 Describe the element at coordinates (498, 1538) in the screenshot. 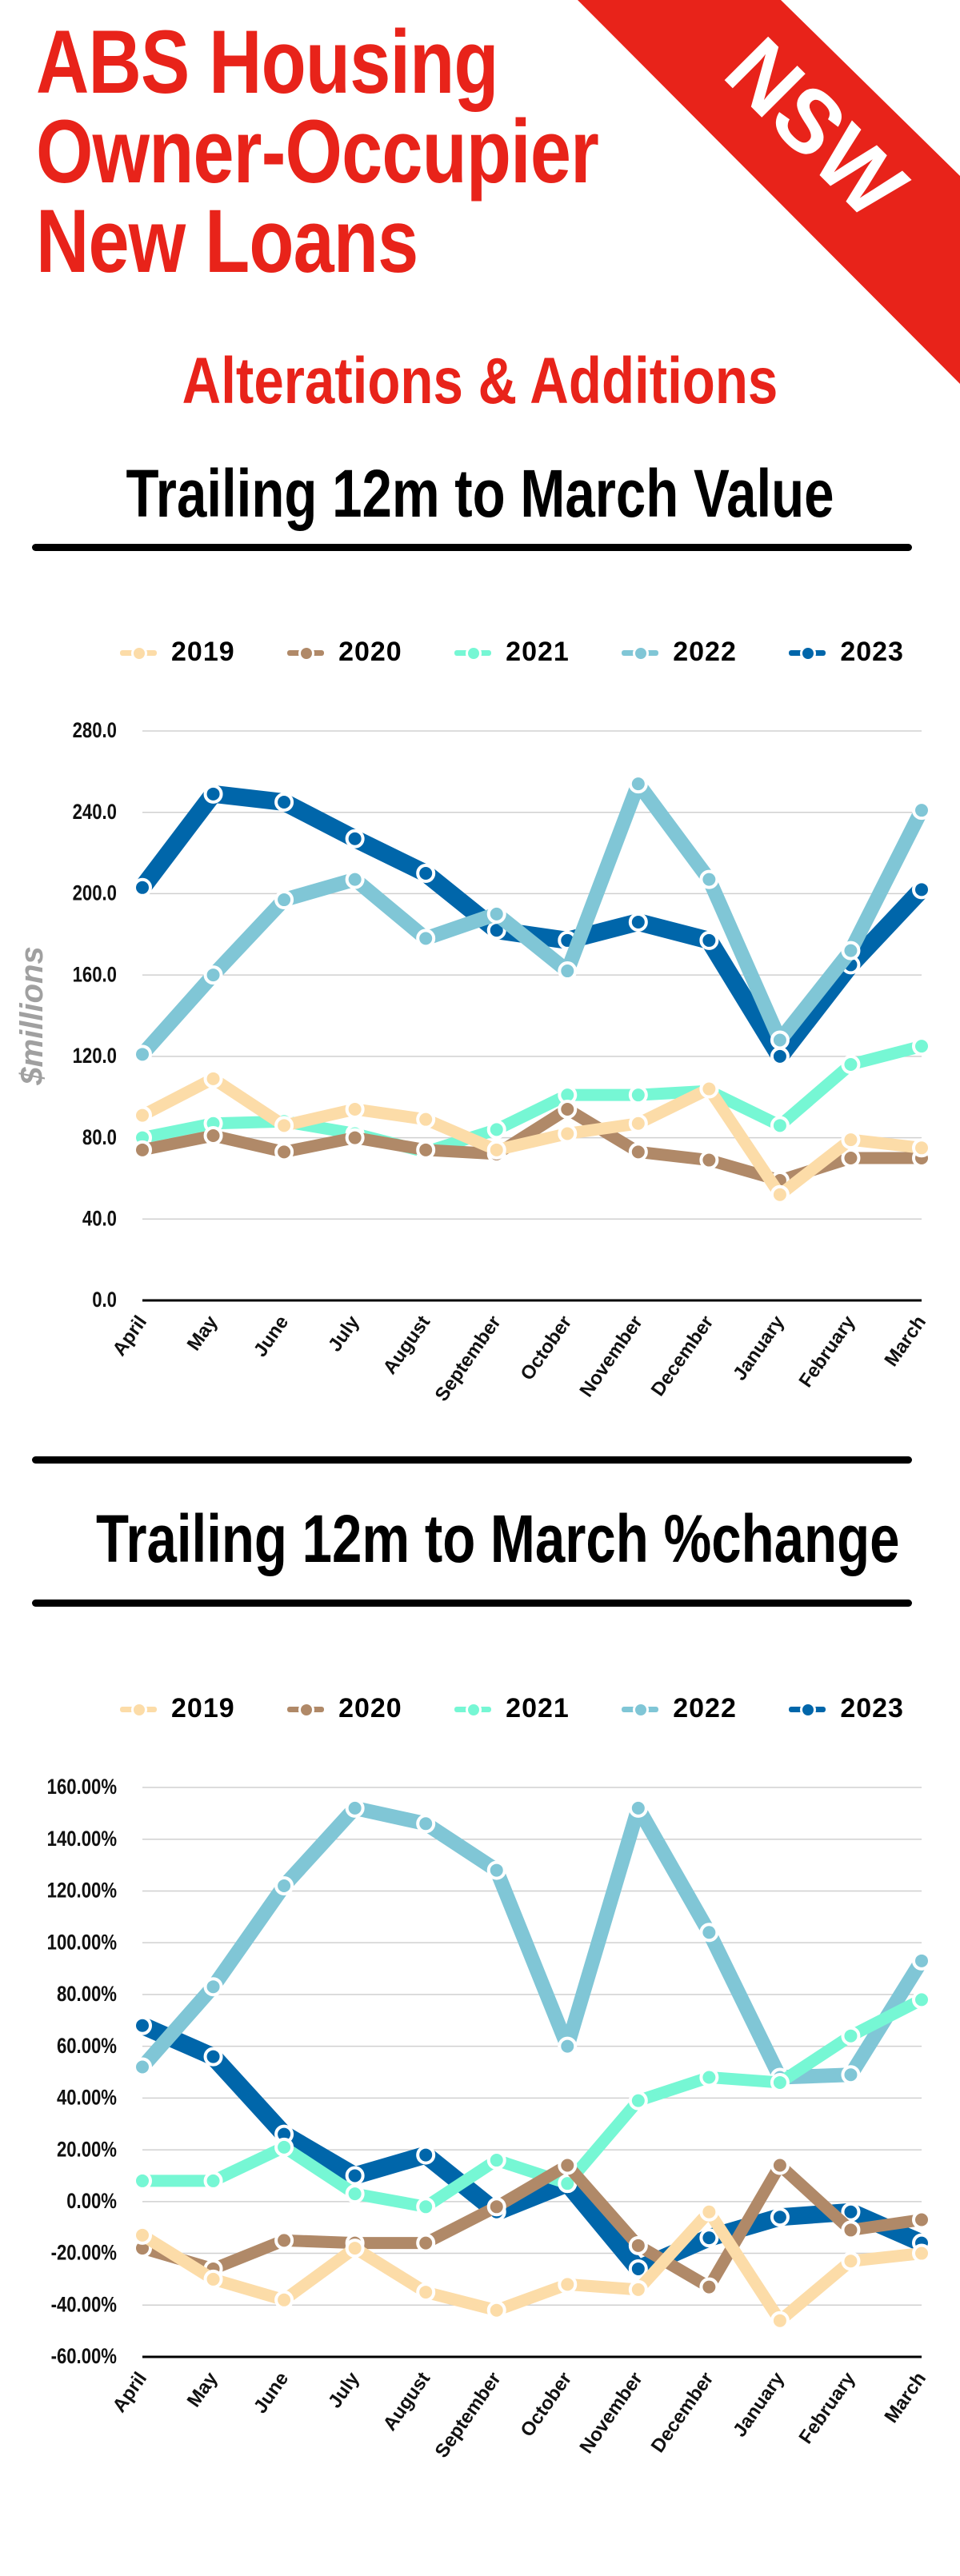

I see `chart-2-title: Trailing 12m to March %change` at that location.